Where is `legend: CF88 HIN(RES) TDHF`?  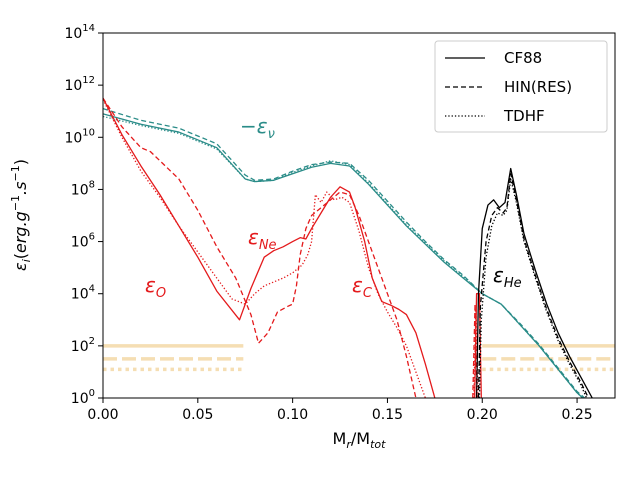 legend: CF88 HIN(RES) TDHF is located at coordinates (521, 86).